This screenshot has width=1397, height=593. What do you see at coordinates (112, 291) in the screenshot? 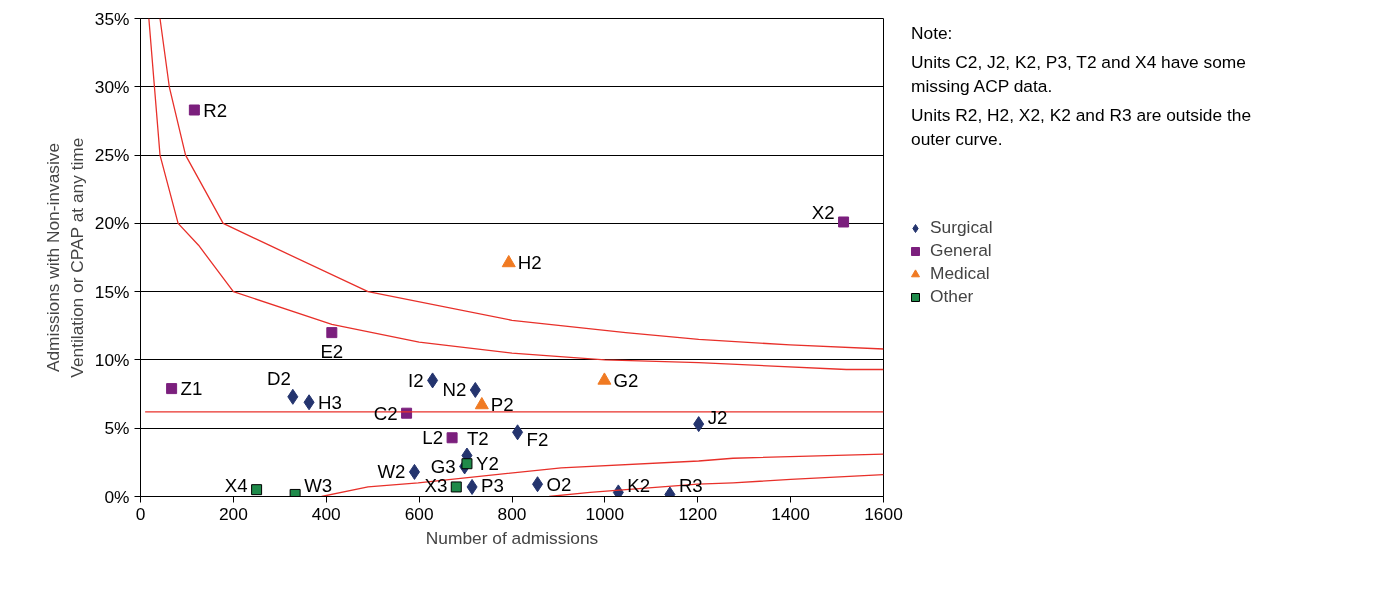
I see `y-tick-label: 15%` at bounding box center [112, 291].